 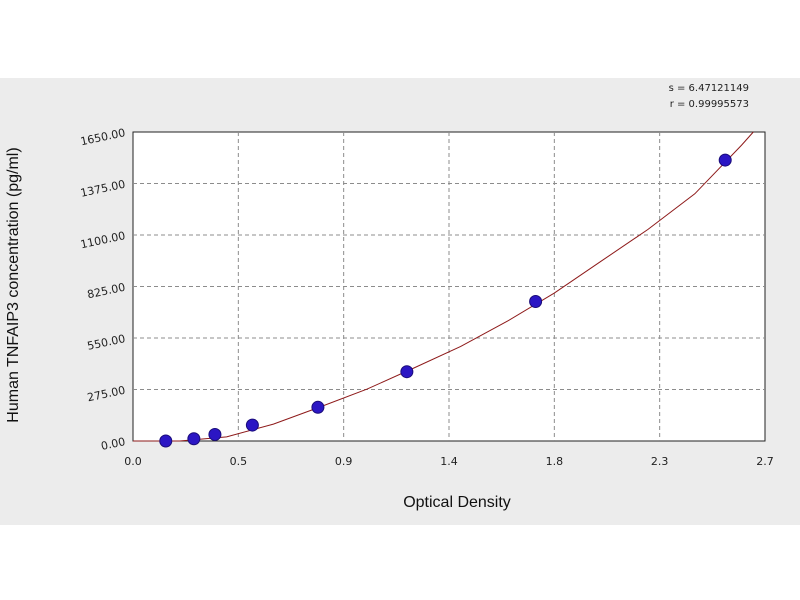 What do you see at coordinates (106, 394) in the screenshot?
I see `y-tick-label: 275.00` at bounding box center [106, 394].